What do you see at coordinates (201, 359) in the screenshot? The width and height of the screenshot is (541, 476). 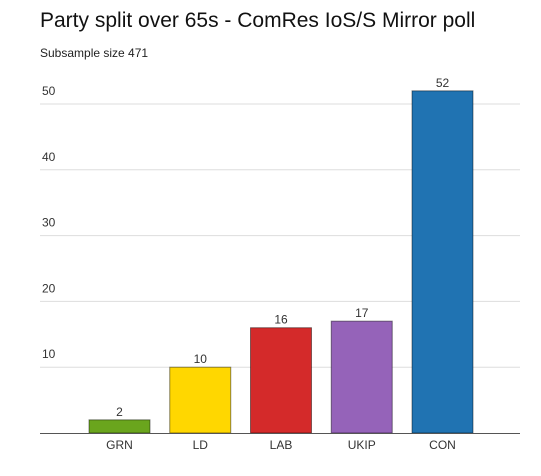 I see `bar-value-label: 10` at bounding box center [201, 359].